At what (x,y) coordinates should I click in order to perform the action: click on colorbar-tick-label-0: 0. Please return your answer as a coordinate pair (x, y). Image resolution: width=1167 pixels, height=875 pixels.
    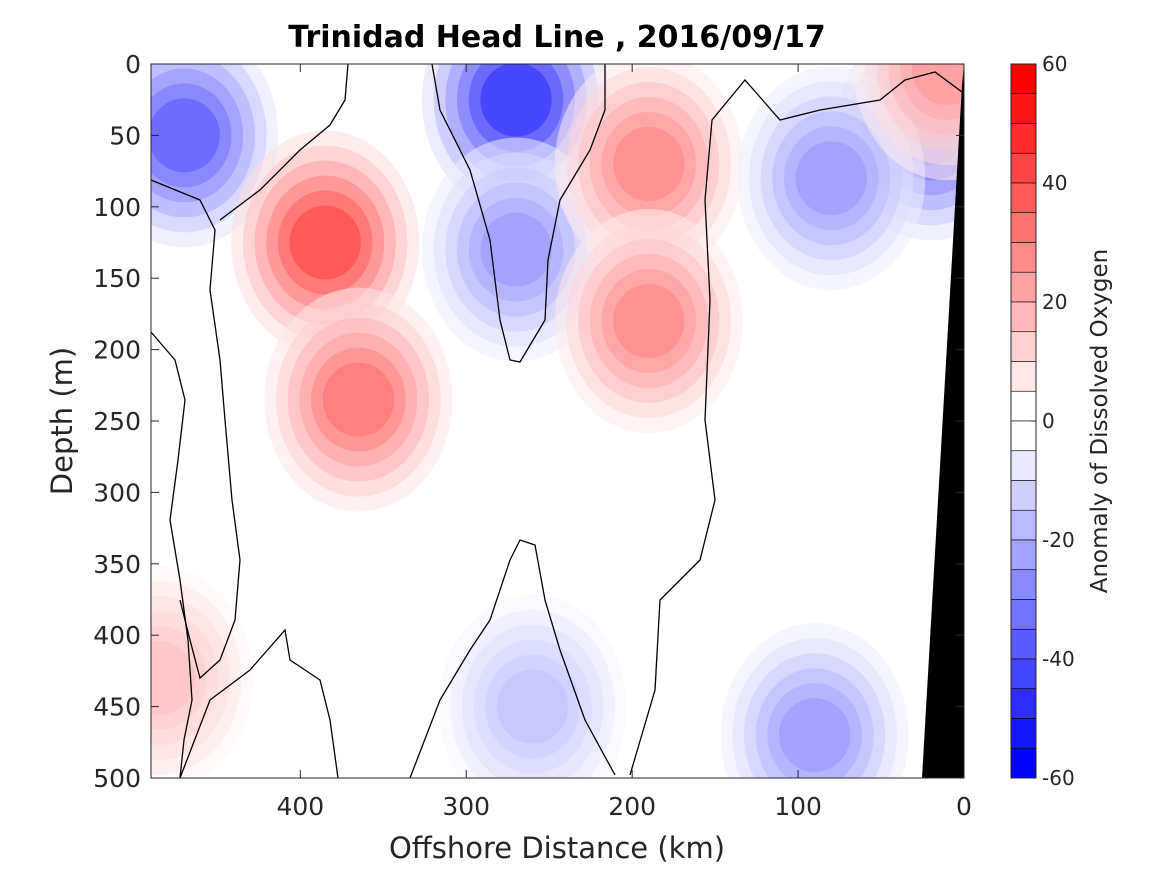
    Looking at the image, I should click on (1048, 421).